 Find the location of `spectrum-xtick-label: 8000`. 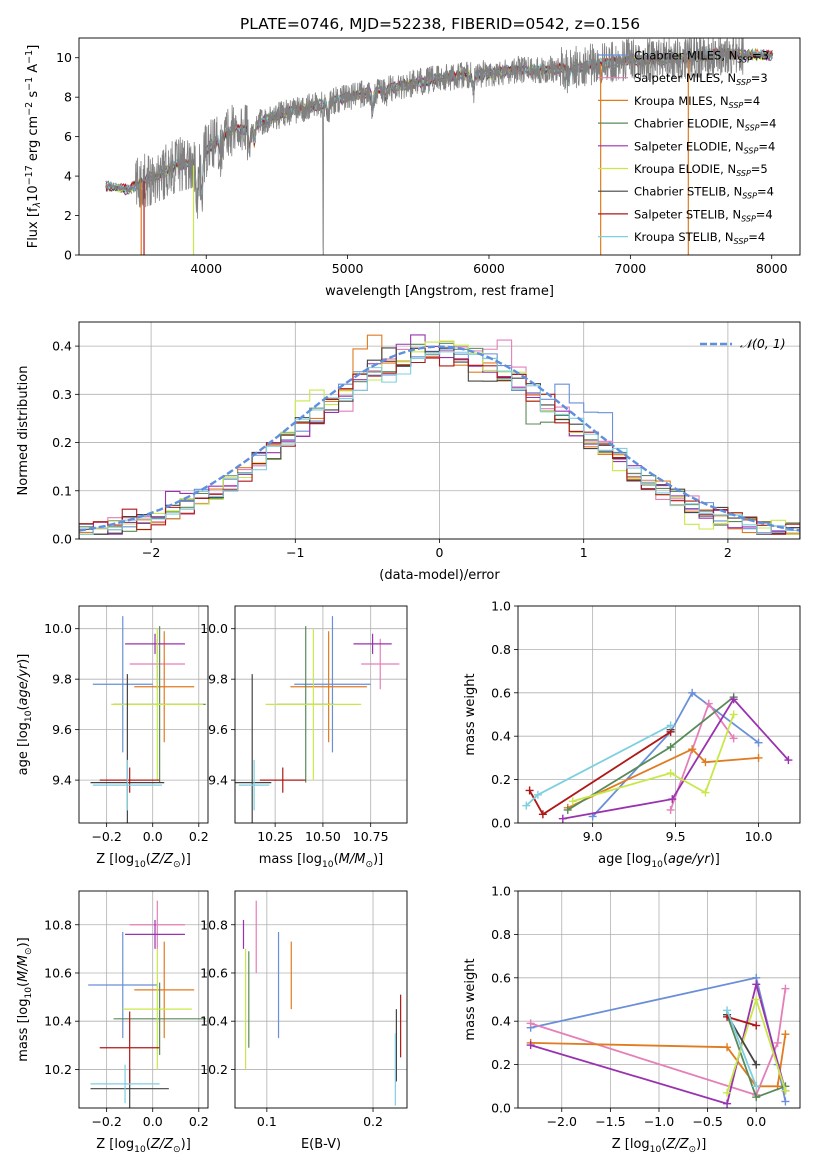

spectrum-xtick-label: 8000 is located at coordinates (772, 268).